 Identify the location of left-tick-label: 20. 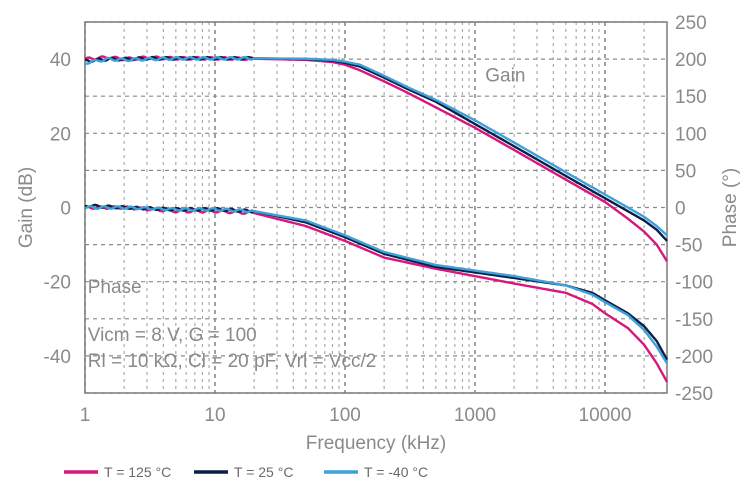
(60, 134).